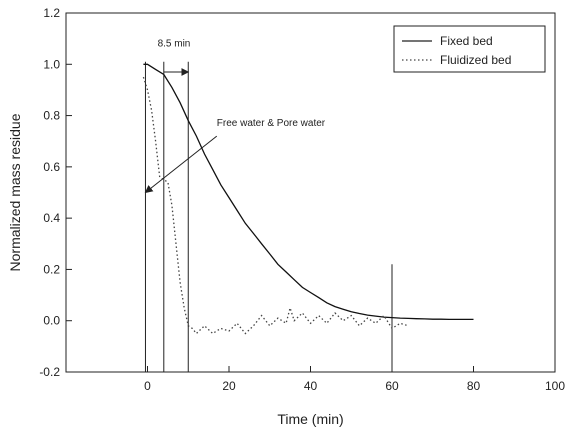 Image resolution: width=573 pixels, height=437 pixels. What do you see at coordinates (466, 41) in the screenshot?
I see `legend-label-fixed-bed: Fixed bed` at bounding box center [466, 41].